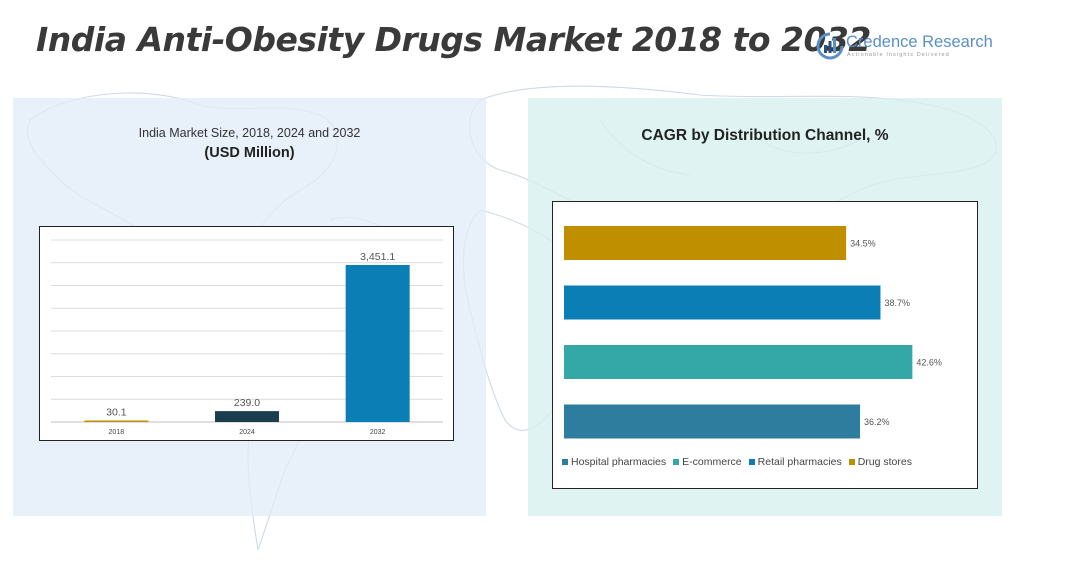 The height and width of the screenshot is (576, 1067). Describe the element at coordinates (830, 46) in the screenshot. I see `logo-mark-icon` at that location.